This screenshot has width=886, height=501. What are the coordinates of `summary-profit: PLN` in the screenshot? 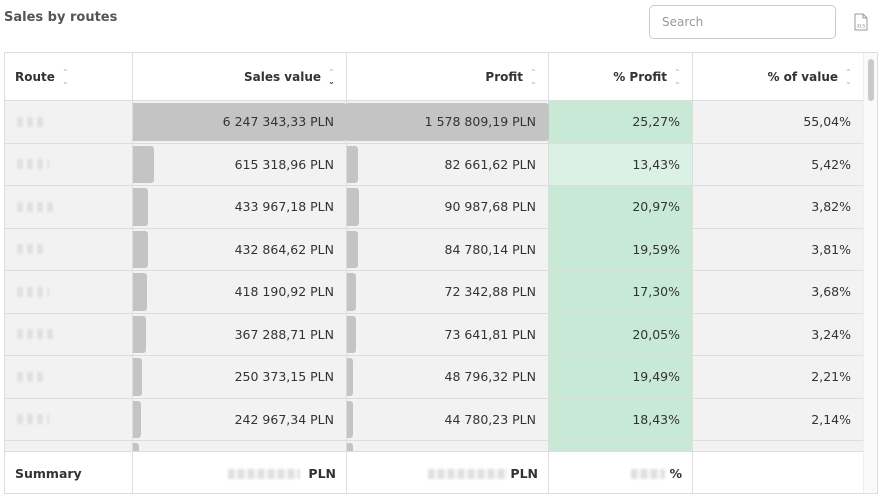 It's located at (448, 472).